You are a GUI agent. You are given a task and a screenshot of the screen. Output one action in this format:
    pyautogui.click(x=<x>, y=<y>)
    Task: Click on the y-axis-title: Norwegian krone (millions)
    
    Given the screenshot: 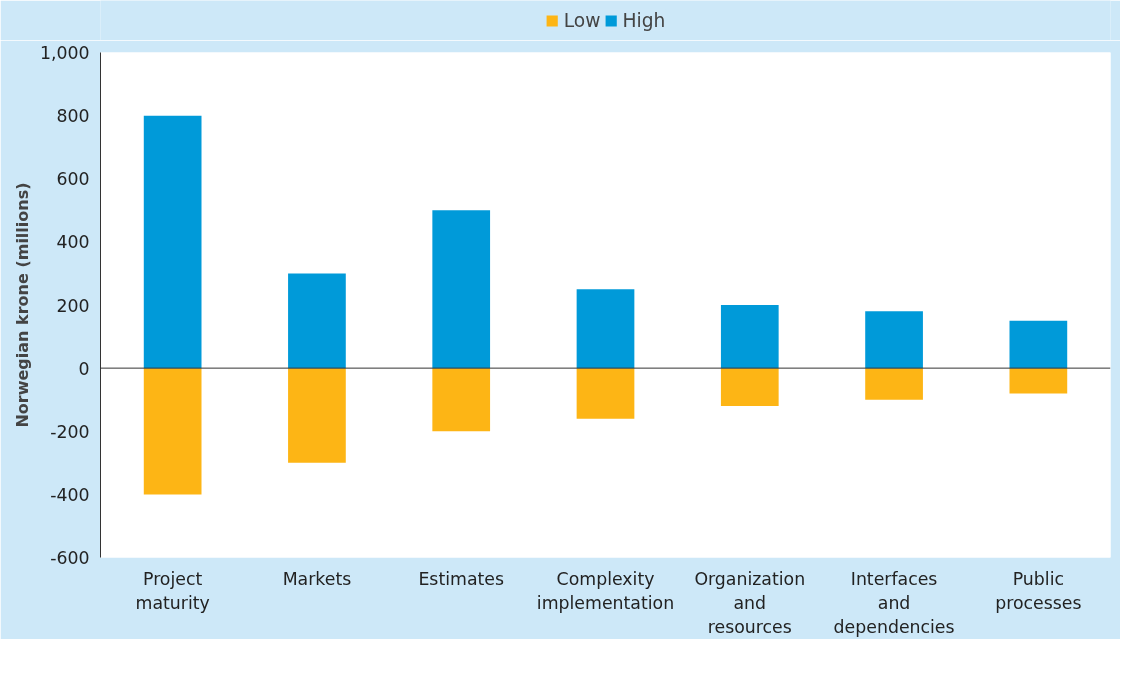 What is the action you would take?
    pyautogui.click(x=22, y=305)
    